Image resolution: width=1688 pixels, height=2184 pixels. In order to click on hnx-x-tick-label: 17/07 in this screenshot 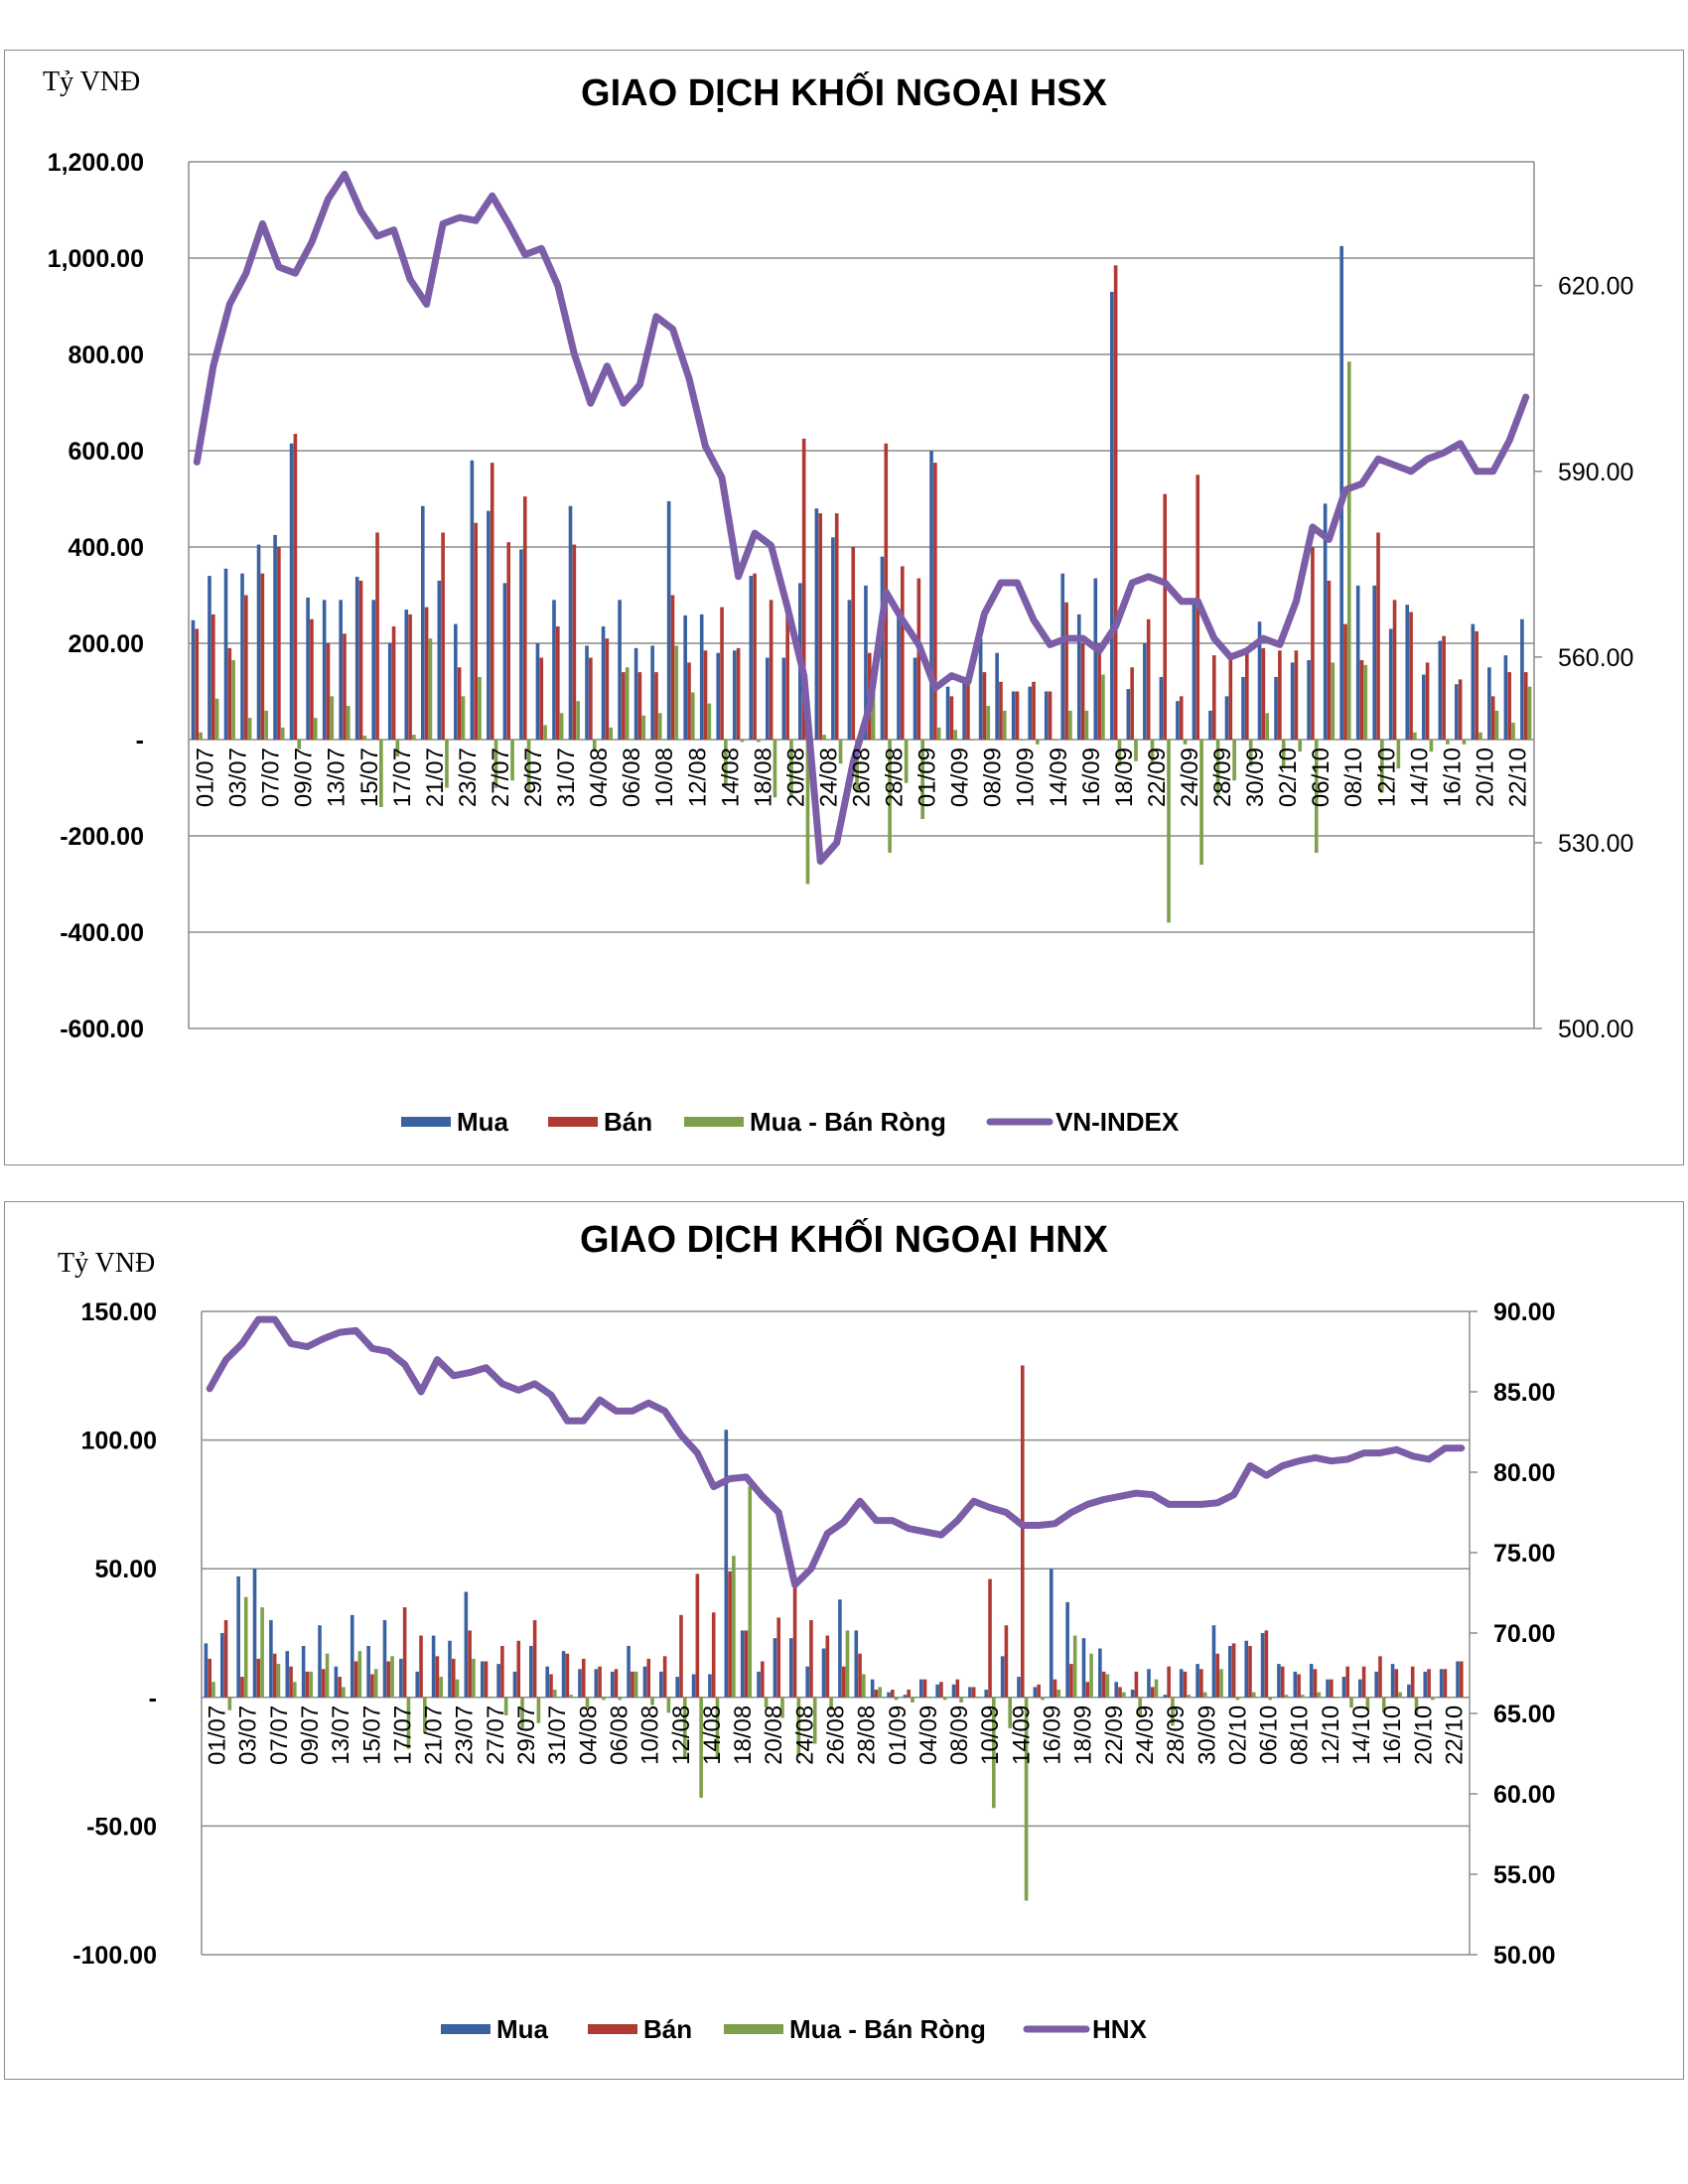, I will do `click(402, 1735)`.